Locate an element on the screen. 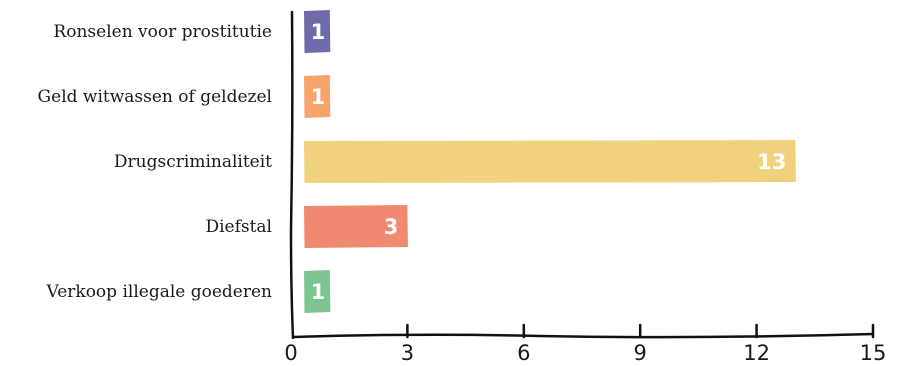  x-tick-labels: 0 3 6 9 12 15 is located at coordinates (585, 353).